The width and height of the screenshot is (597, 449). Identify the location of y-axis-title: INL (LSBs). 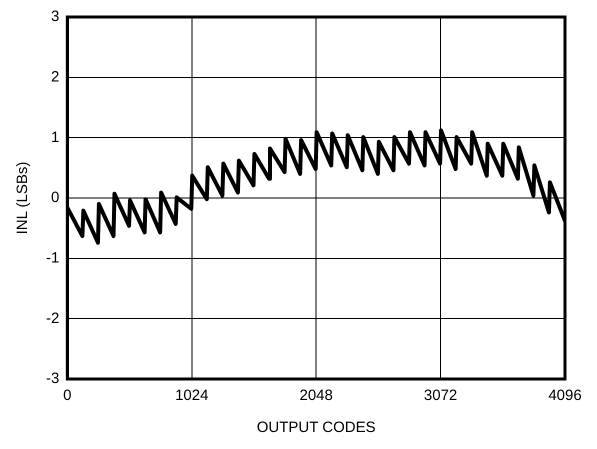
(23, 198).